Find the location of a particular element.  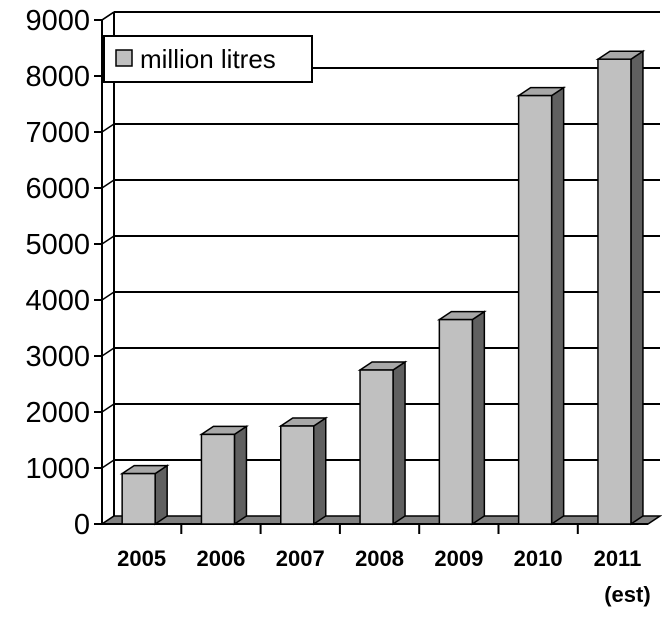

wall-top is located at coordinates (108, 16).